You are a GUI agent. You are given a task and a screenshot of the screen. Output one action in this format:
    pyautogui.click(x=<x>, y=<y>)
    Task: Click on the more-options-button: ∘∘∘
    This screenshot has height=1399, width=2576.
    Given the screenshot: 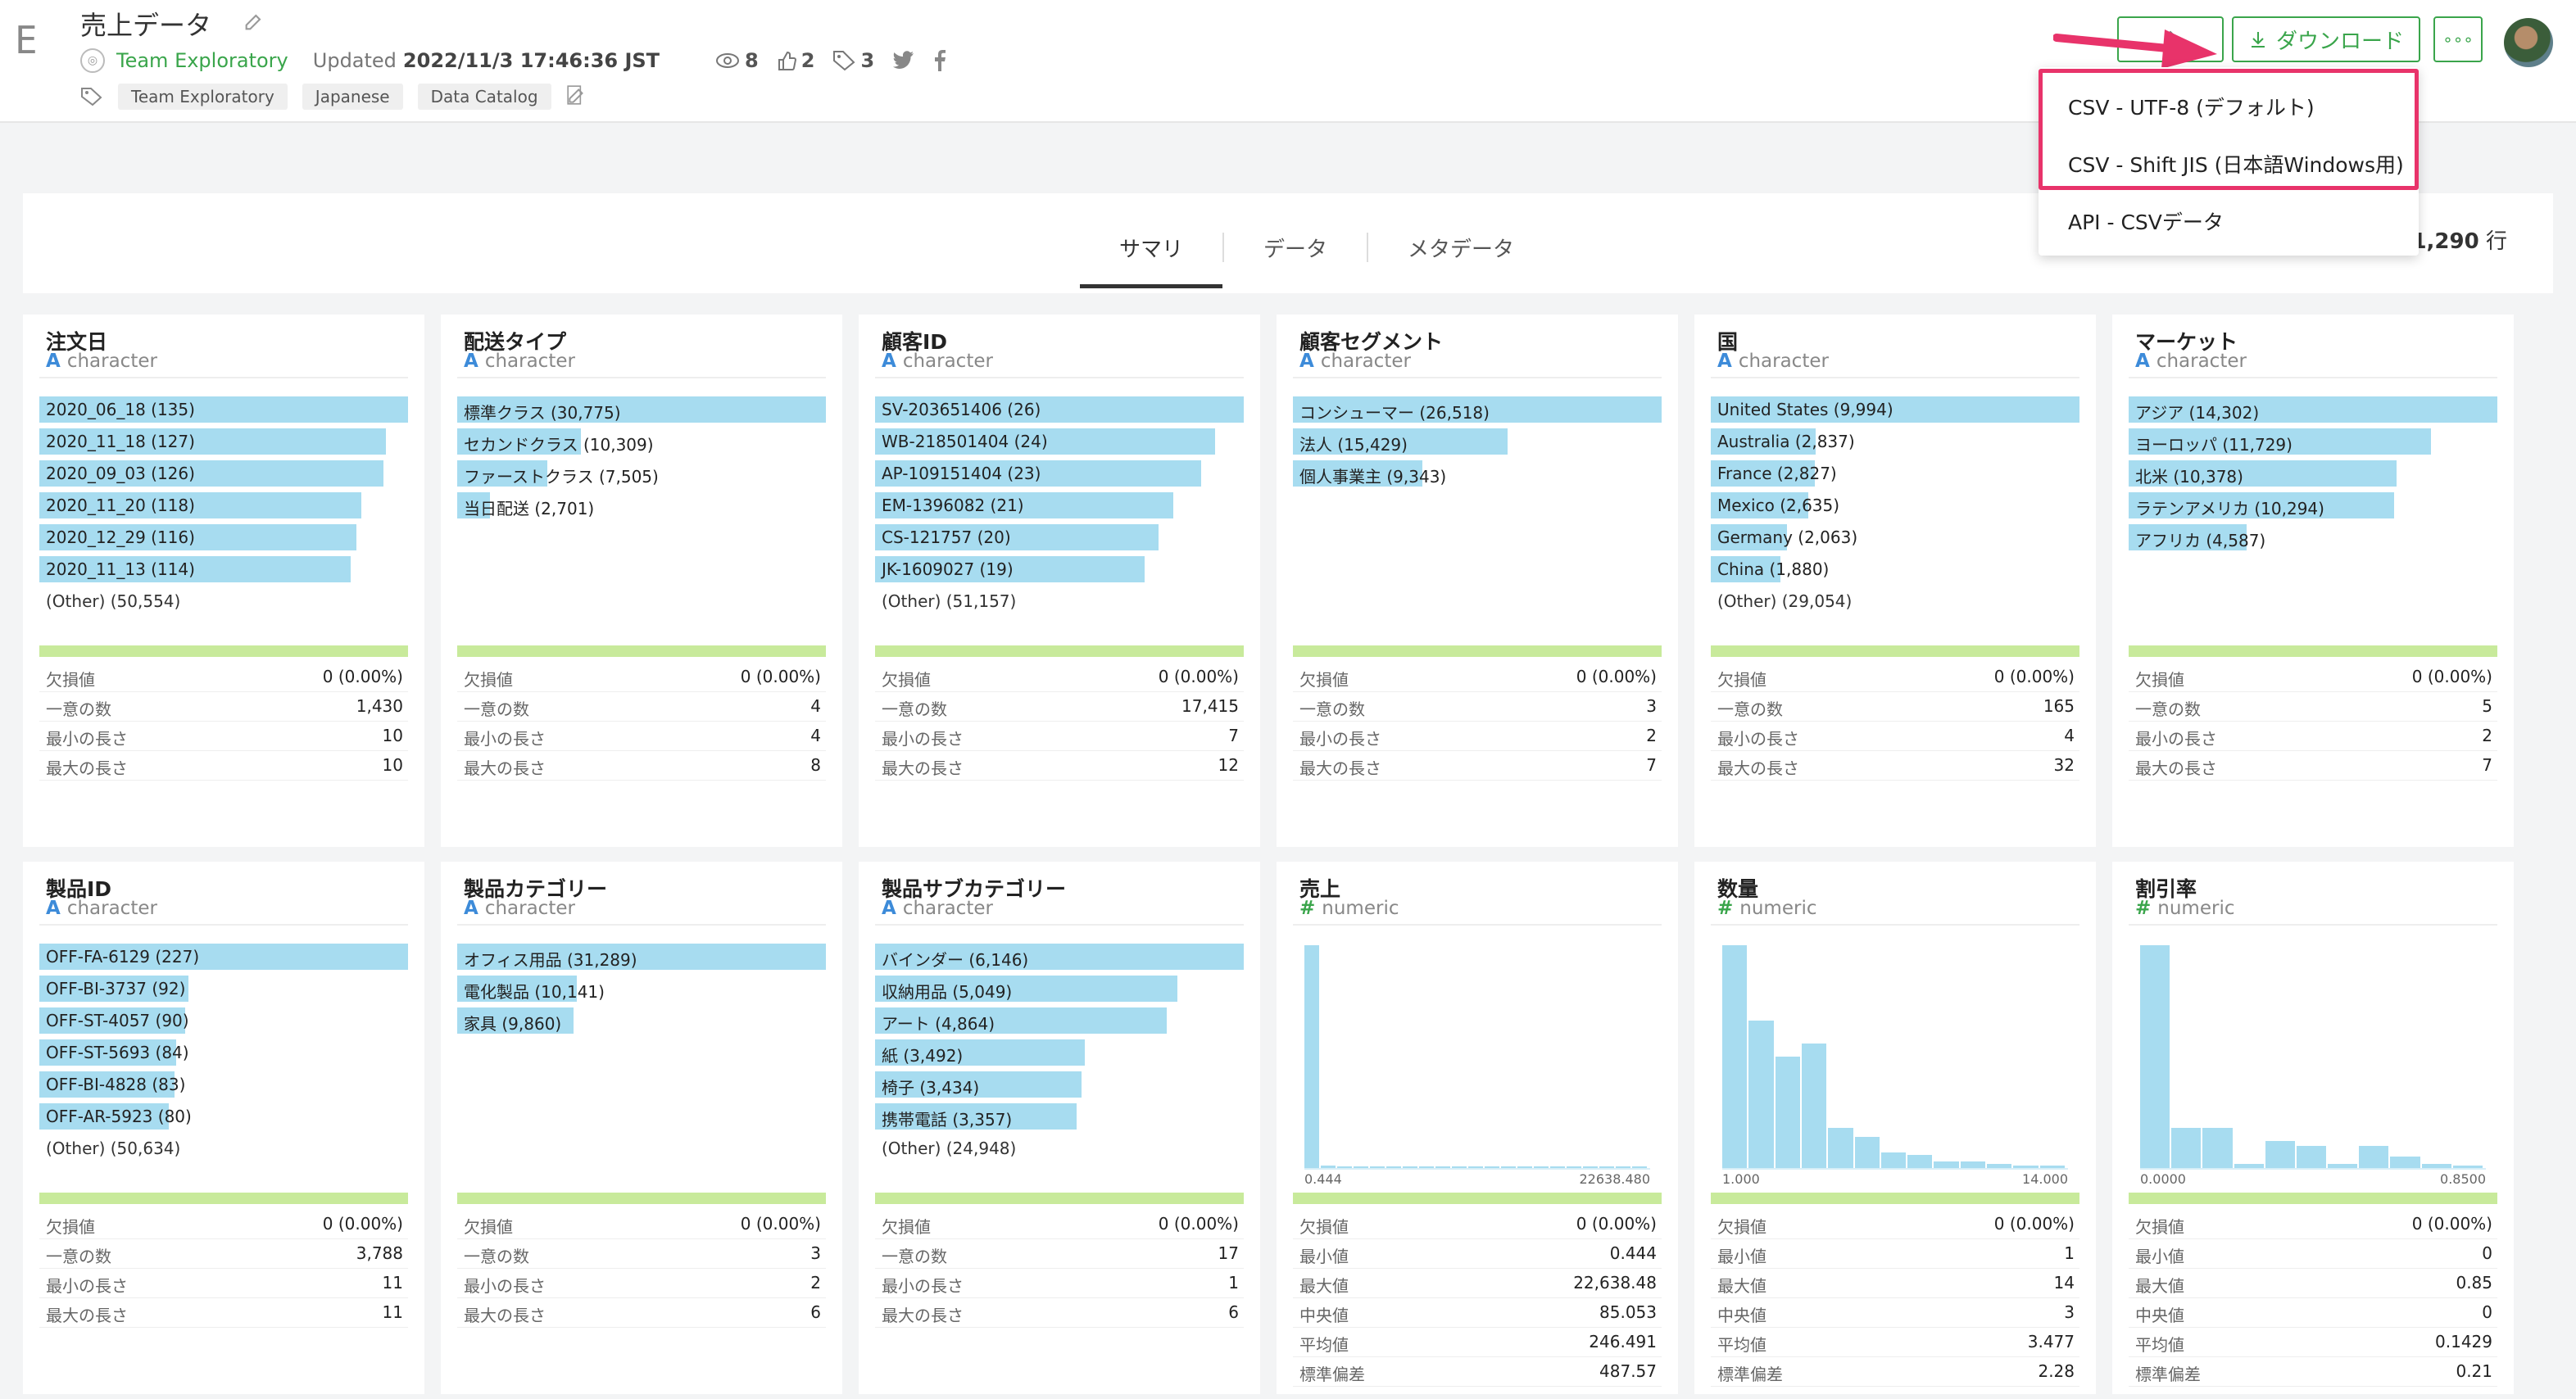 What is the action you would take?
    pyautogui.click(x=2458, y=39)
    